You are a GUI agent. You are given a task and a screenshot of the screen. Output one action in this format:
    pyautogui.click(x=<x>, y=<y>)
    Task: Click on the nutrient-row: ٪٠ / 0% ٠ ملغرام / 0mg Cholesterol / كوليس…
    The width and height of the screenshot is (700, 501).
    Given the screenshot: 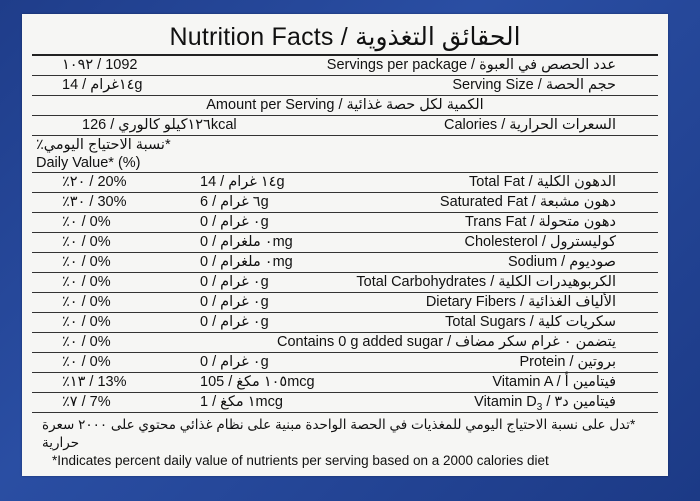 What is the action you would take?
    pyautogui.click(x=345, y=243)
    